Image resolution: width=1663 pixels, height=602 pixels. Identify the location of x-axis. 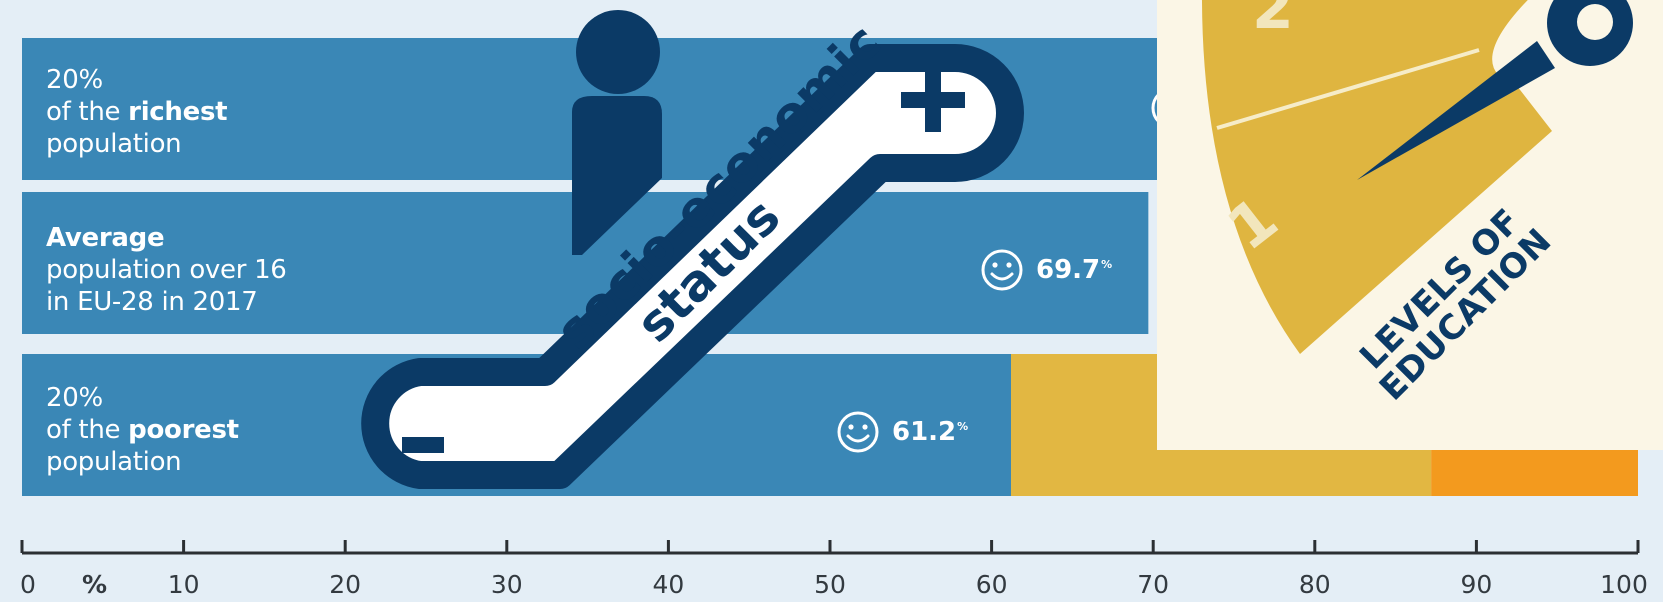
(830, 547).